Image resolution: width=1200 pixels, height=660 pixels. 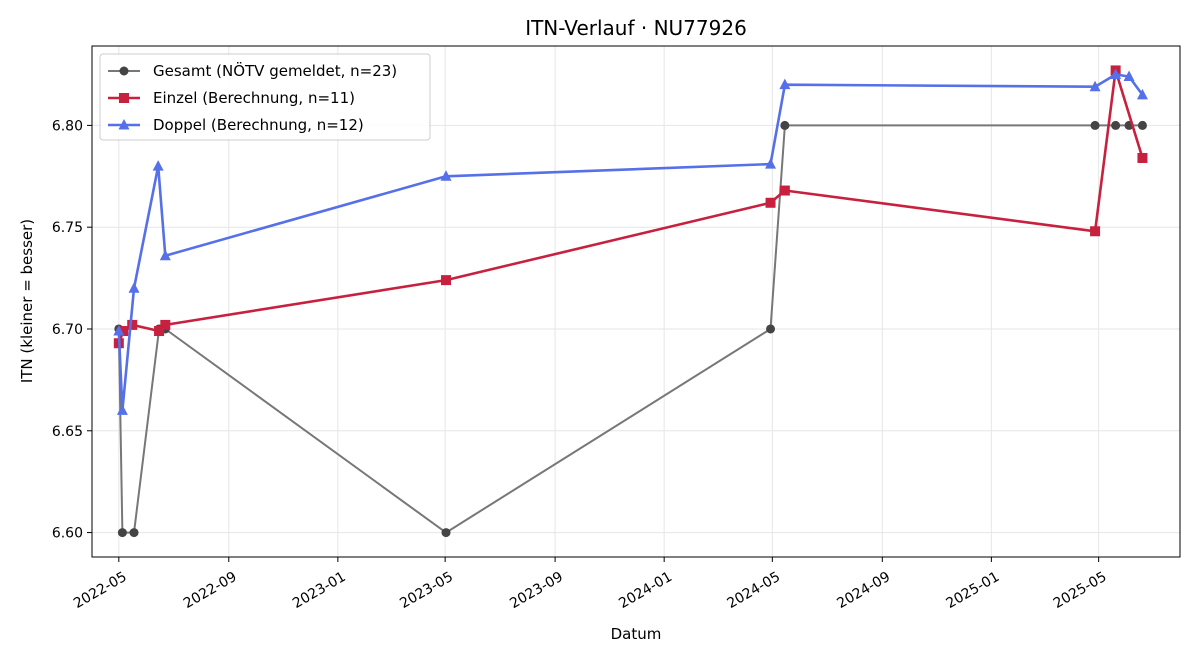 I want to click on chart-title: ITN-Verlauf · NU77926, so click(x=636, y=28).